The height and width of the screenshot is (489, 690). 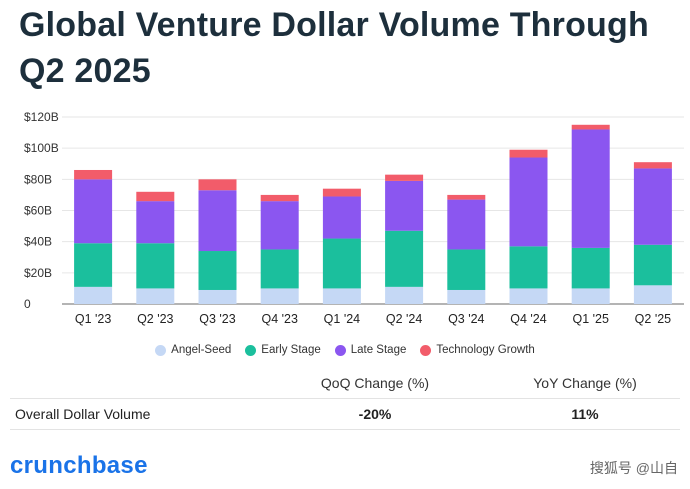 I want to click on crunchbase-logo: crunchbase, so click(x=79, y=465).